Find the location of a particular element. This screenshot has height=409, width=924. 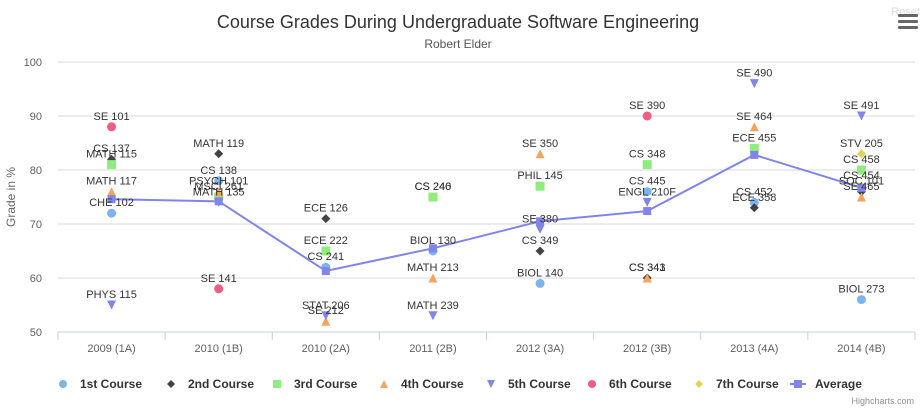

data-label: CS 241 is located at coordinates (325, 257).